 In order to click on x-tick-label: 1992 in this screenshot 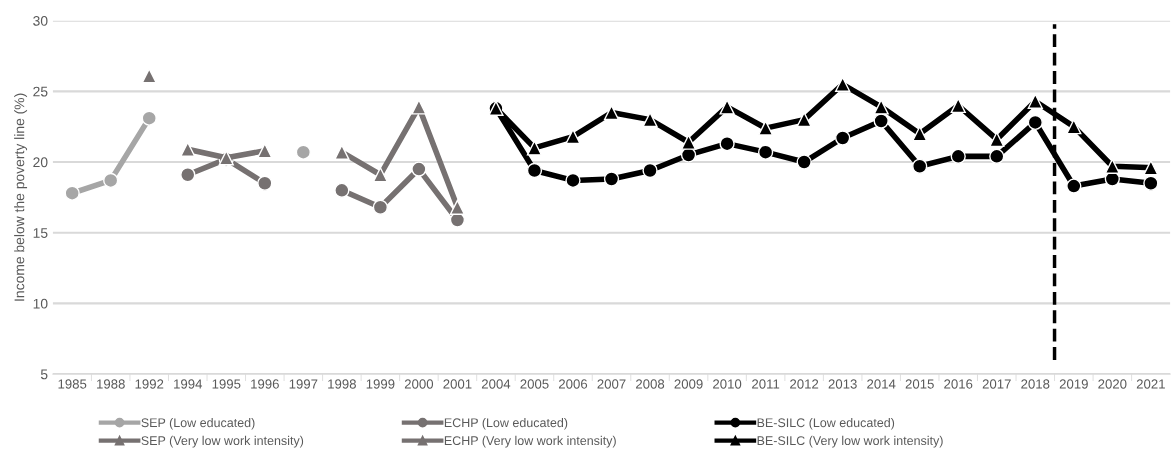, I will do `click(149, 384)`.